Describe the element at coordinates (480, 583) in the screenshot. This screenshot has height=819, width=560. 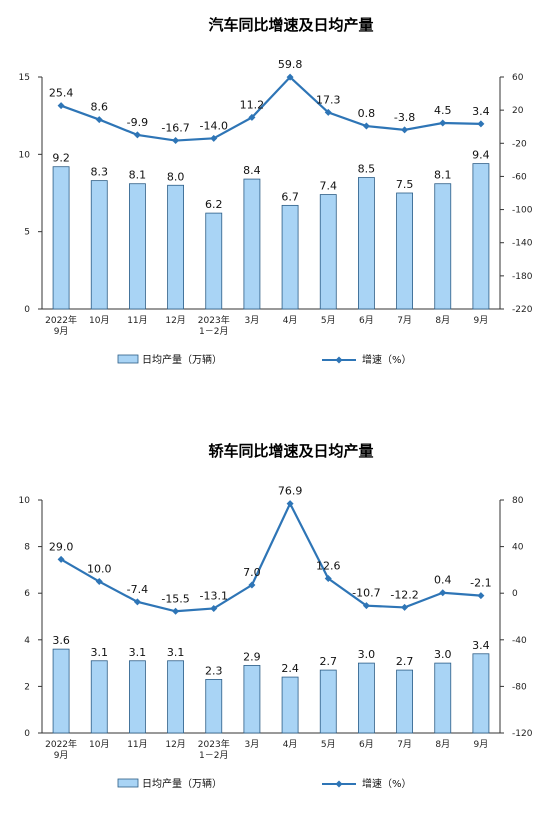
I see `growth-value-label: -2.1` at that location.